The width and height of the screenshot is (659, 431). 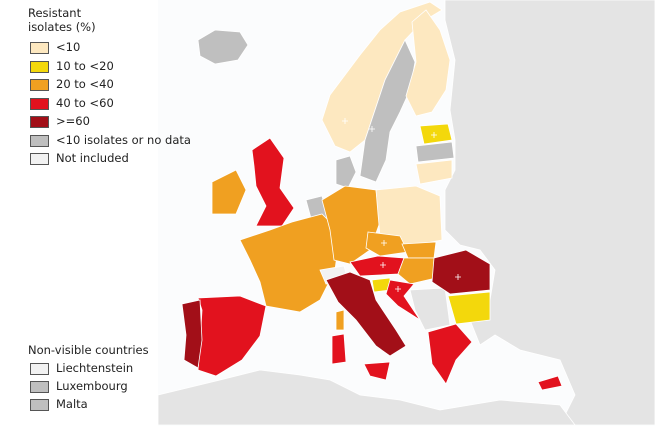 I want to click on slovakia, so click(x=419, y=250).